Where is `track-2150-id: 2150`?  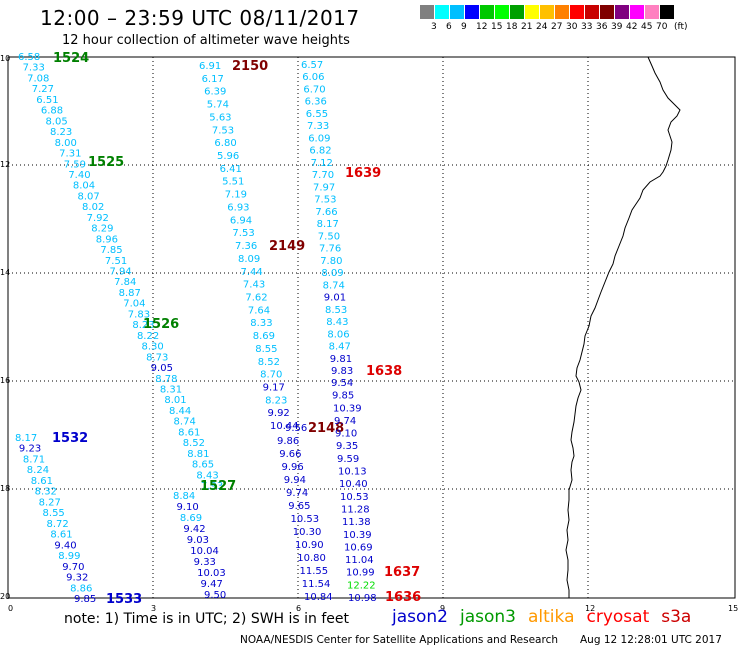 track-2150-id: 2150 is located at coordinates (250, 66).